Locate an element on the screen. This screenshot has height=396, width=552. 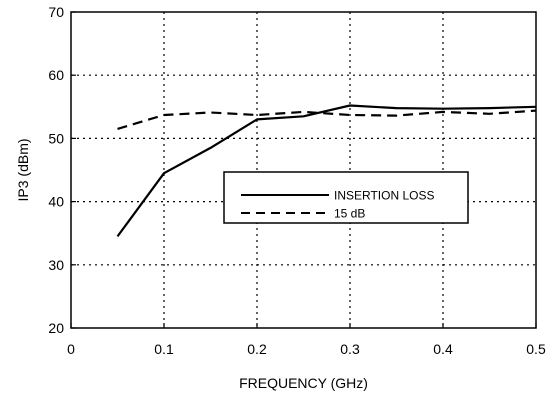
x-tick-label: 0.4 is located at coordinates (443, 349).